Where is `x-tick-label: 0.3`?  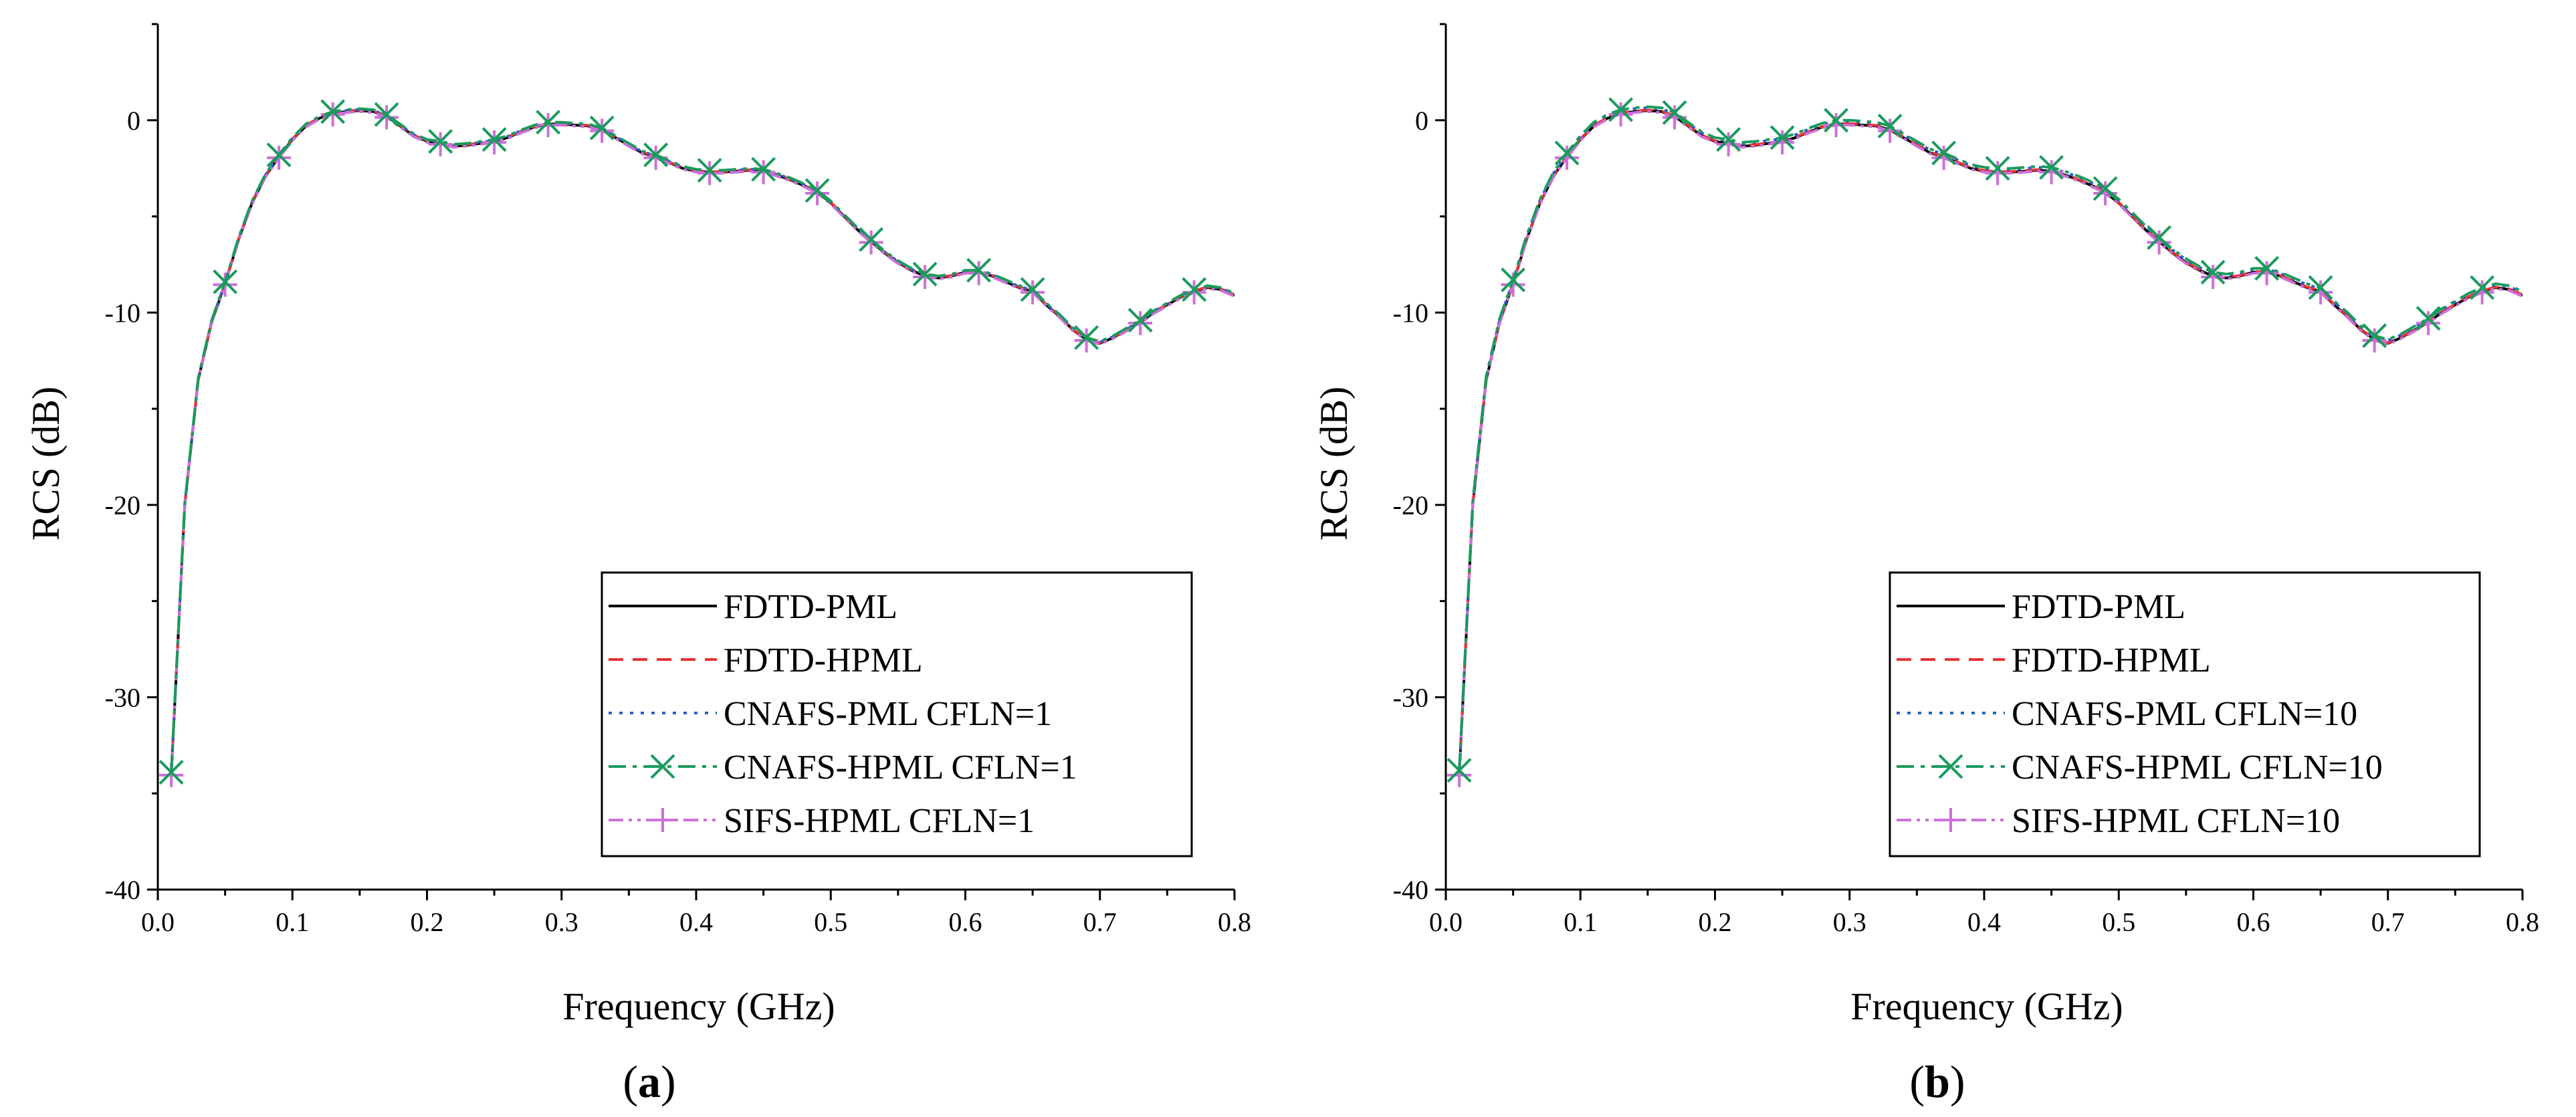
x-tick-label: 0.3 is located at coordinates (1850, 922).